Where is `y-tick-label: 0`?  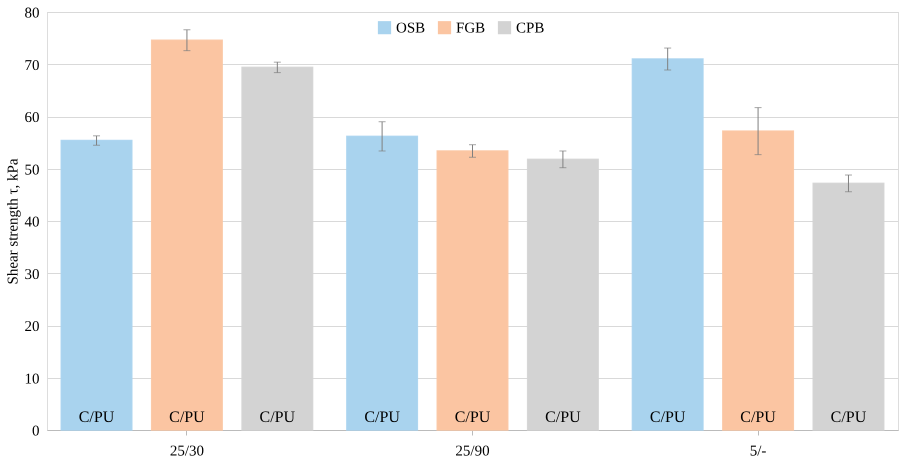
y-tick-label: 0 is located at coordinates (36, 432).